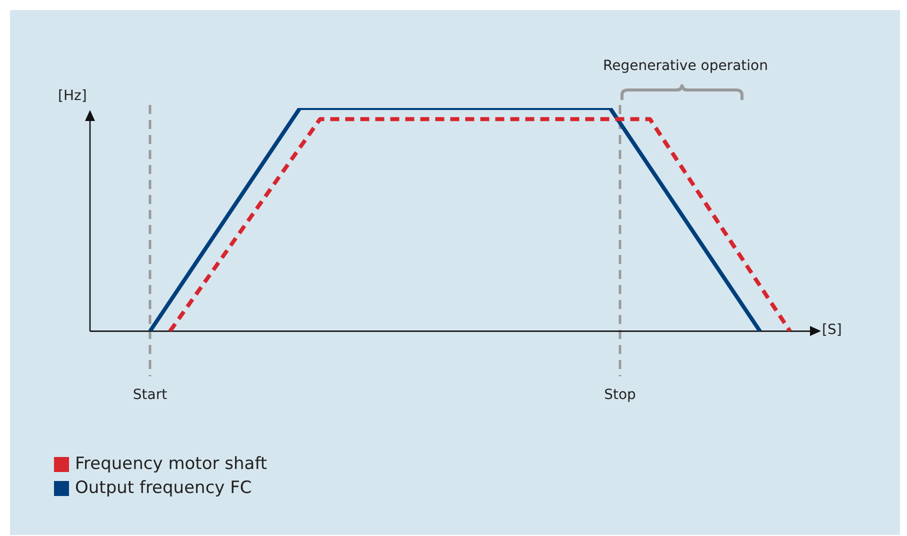  I want to click on legend-label: Output frequency FC, so click(163, 488).